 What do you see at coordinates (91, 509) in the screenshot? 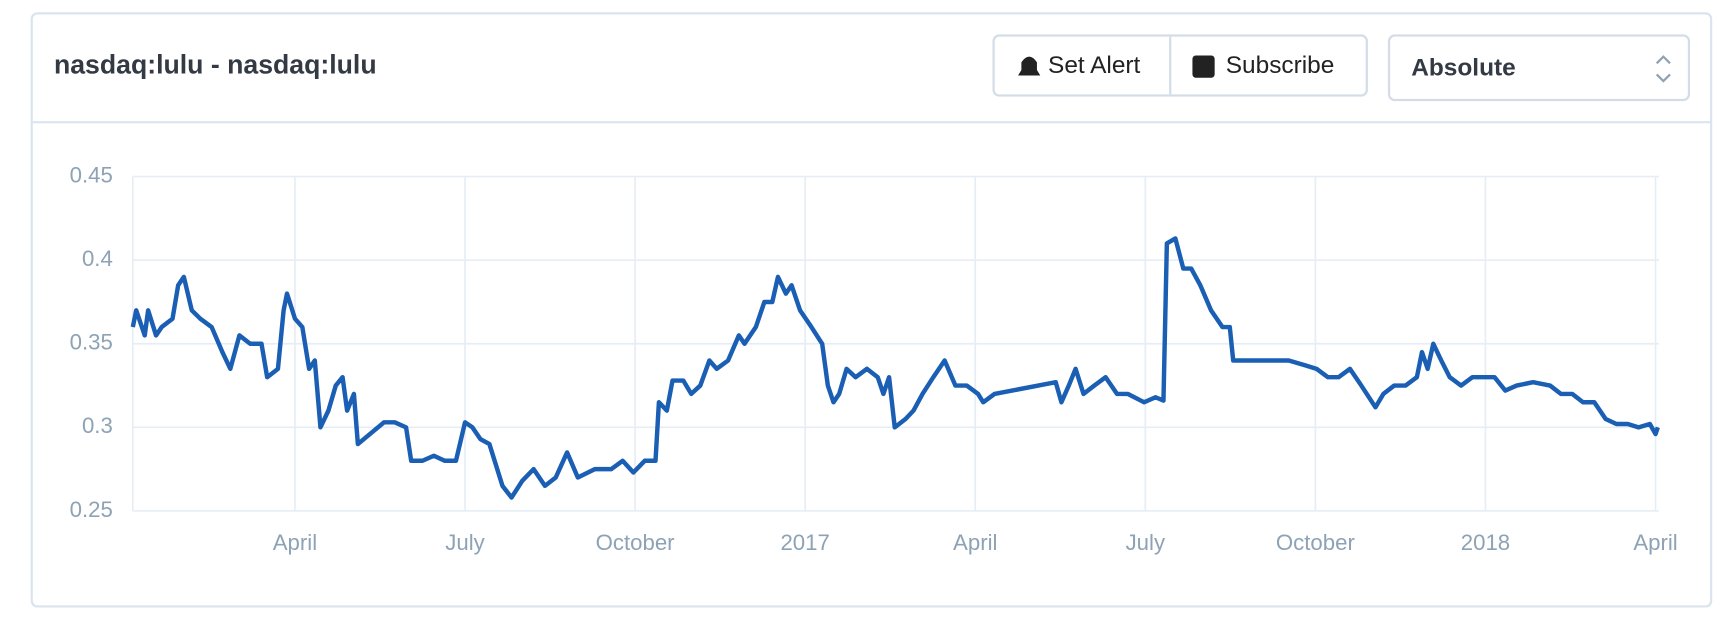
I see `y-tick-label: 0.25` at bounding box center [91, 509].